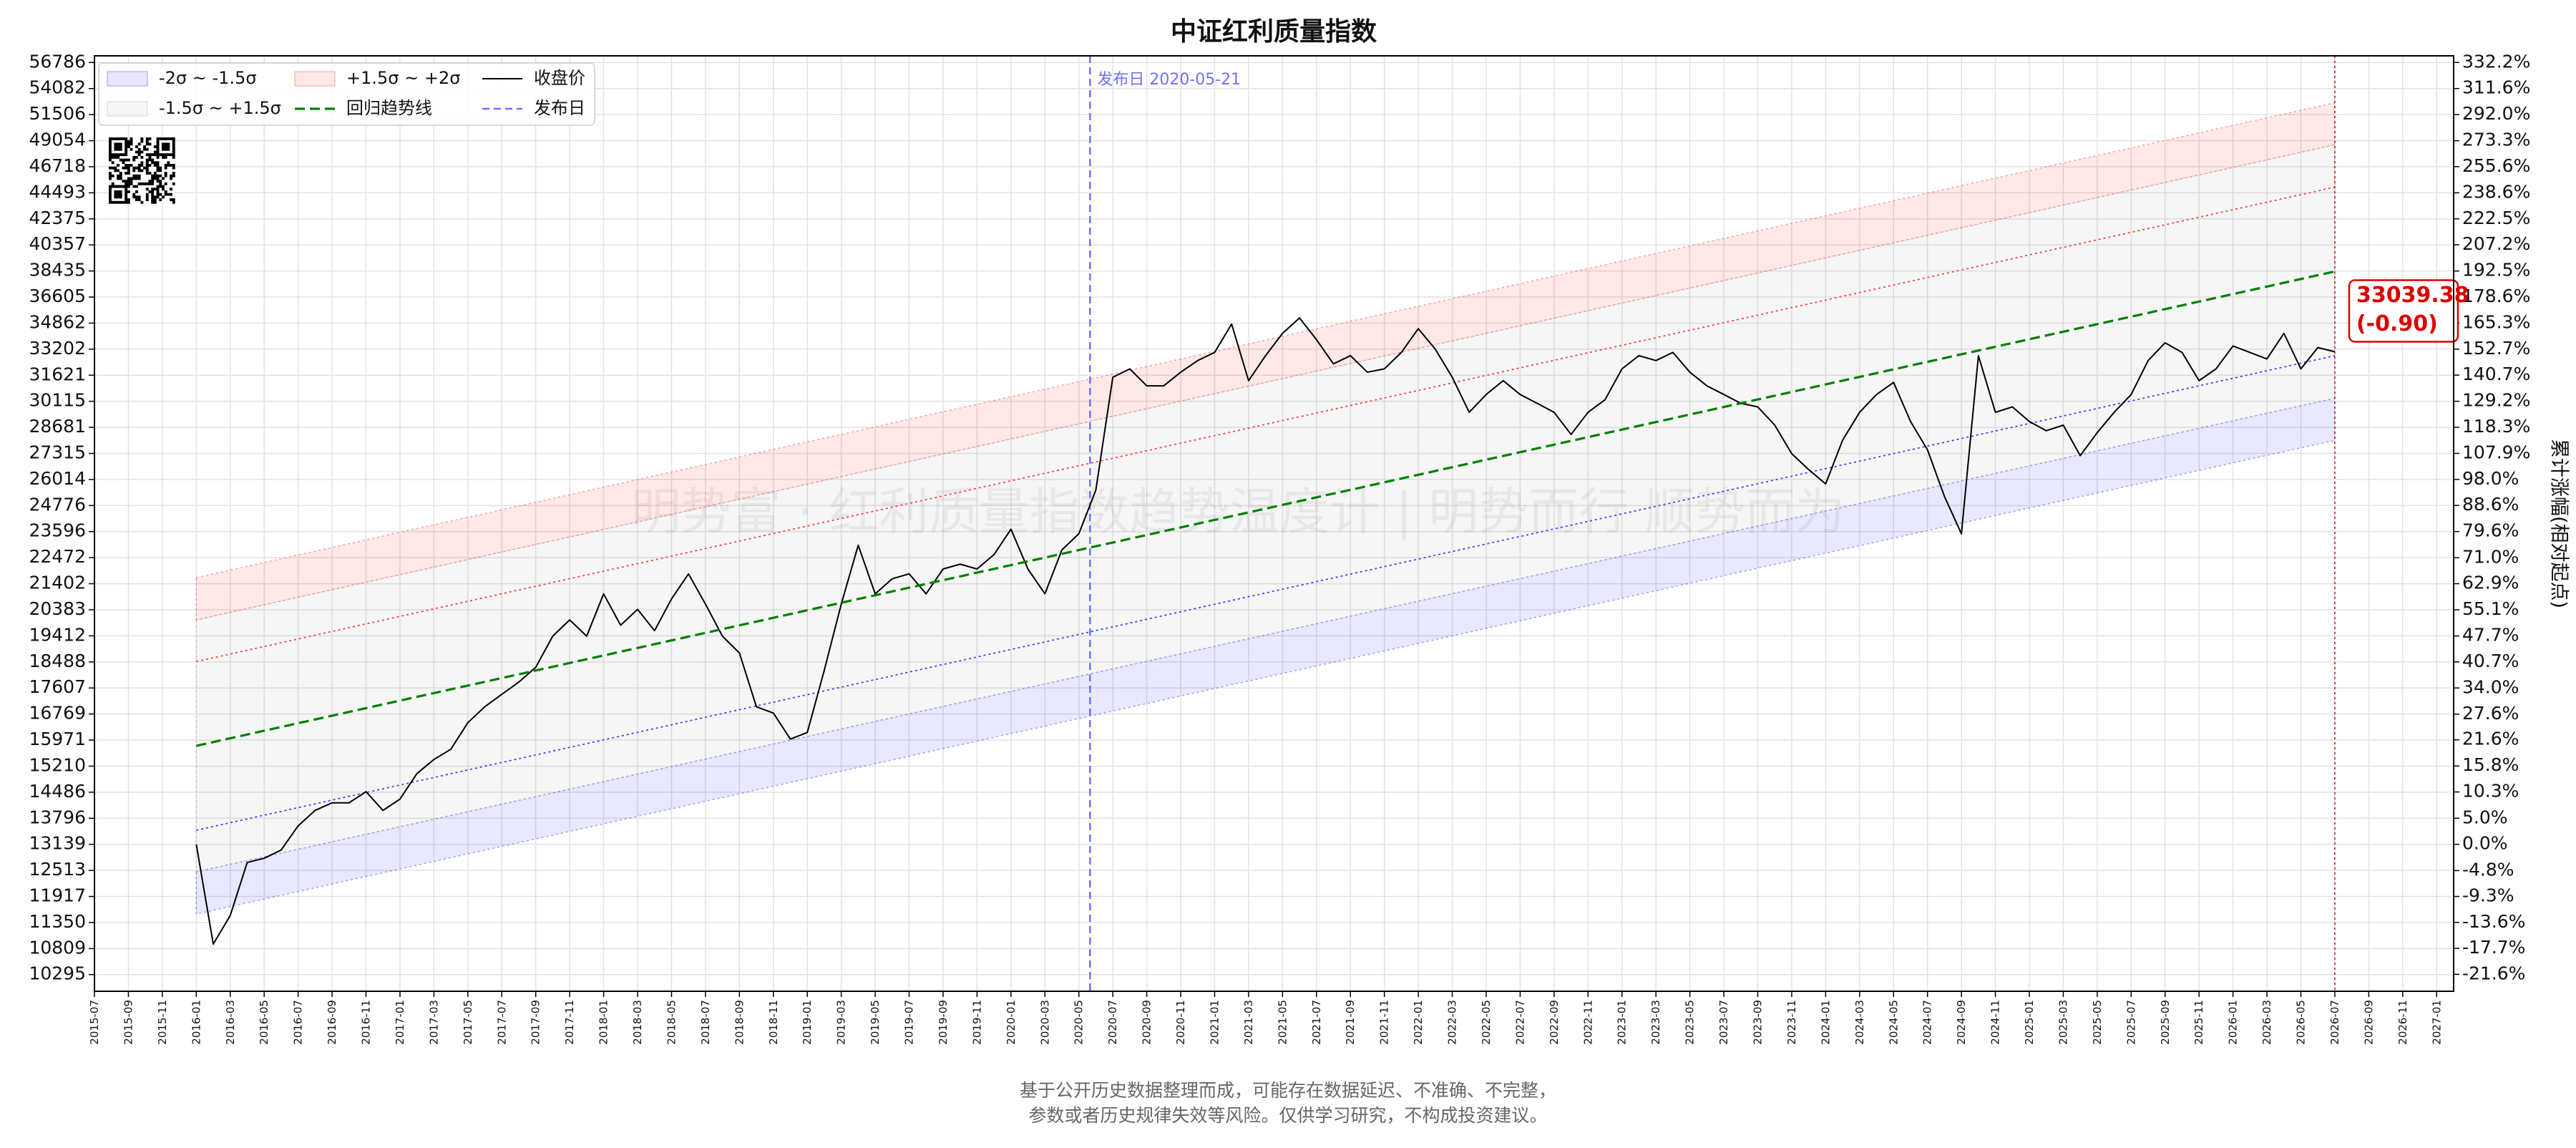 The width and height of the screenshot is (2576, 1148). I want to click on y-tick-label: 46718, so click(57, 166).